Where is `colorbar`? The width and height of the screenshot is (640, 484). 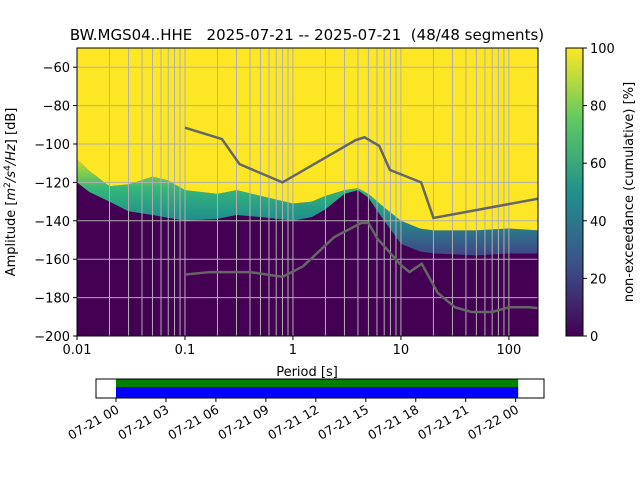
colorbar is located at coordinates (574, 192).